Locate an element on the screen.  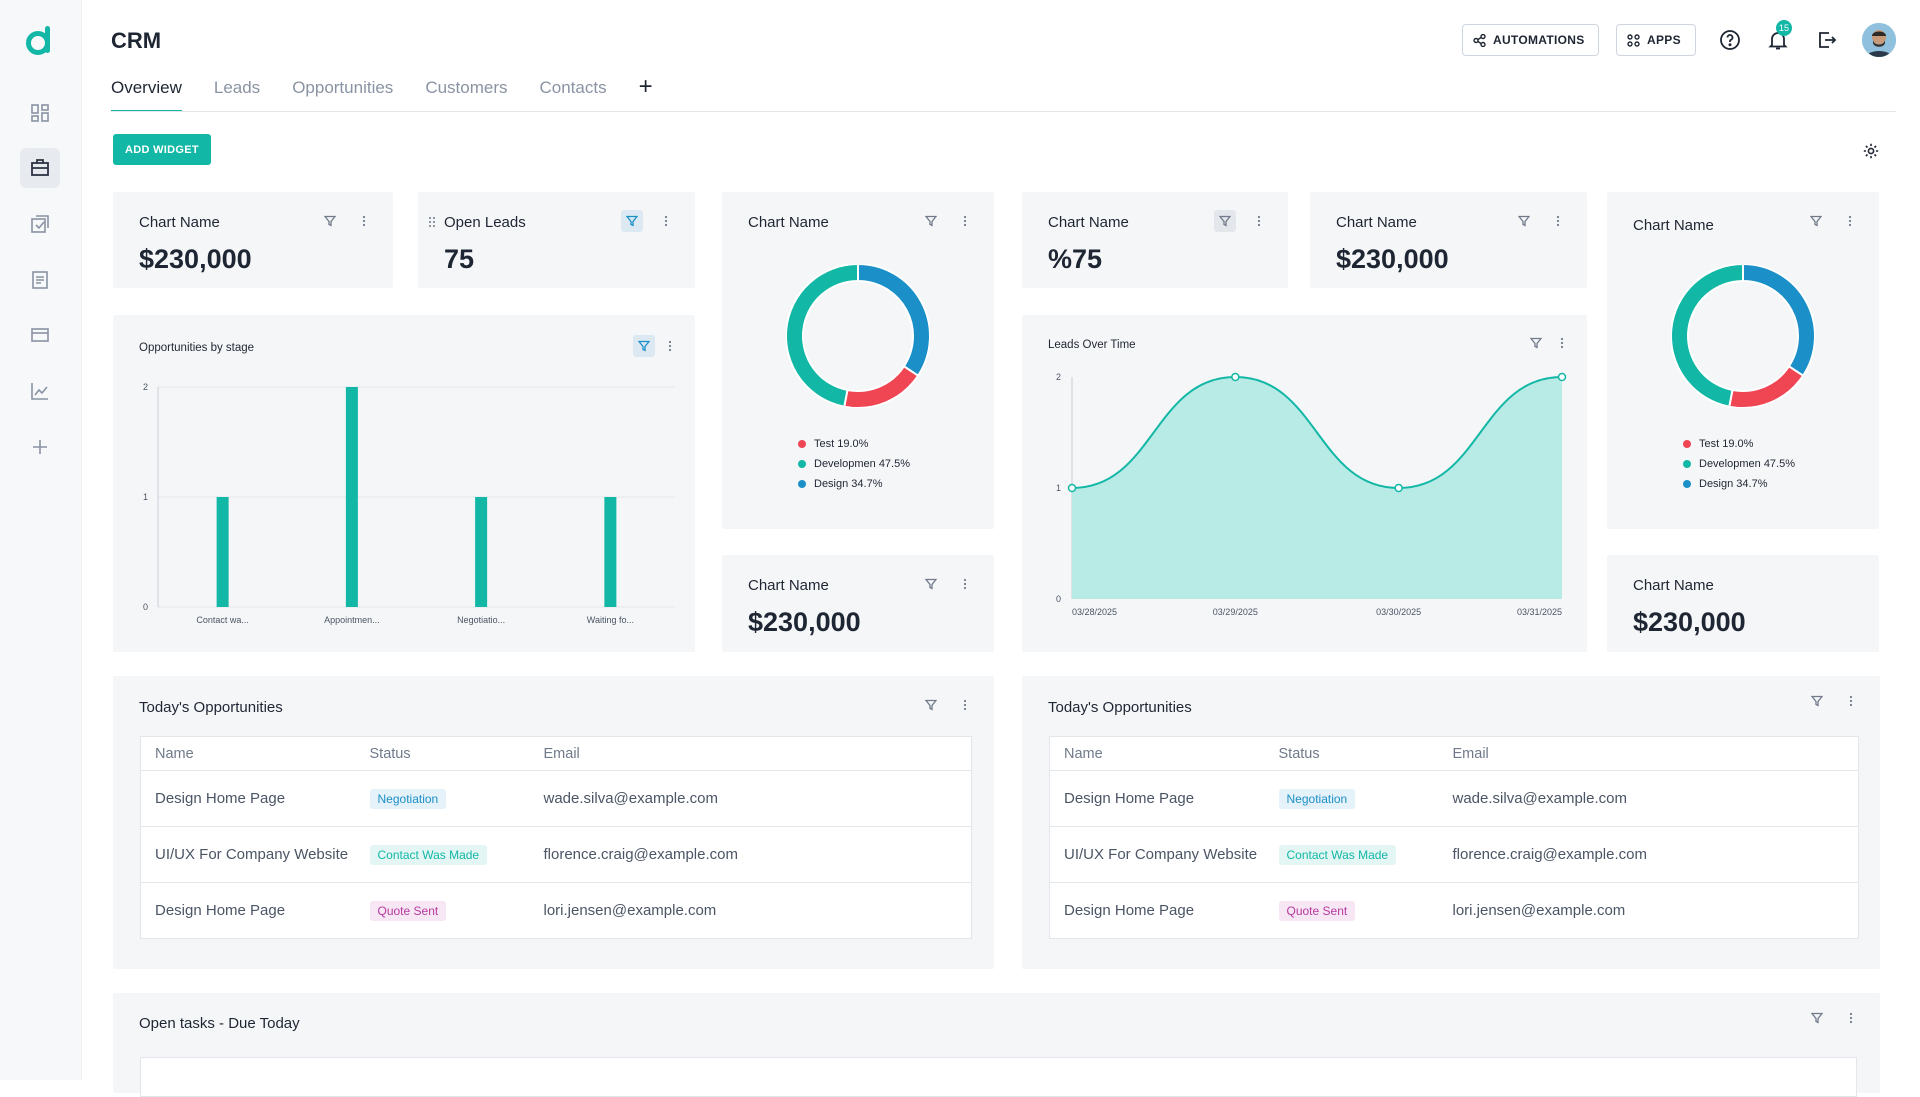
automations-button: AUTOMATIONS is located at coordinates (1530, 40).